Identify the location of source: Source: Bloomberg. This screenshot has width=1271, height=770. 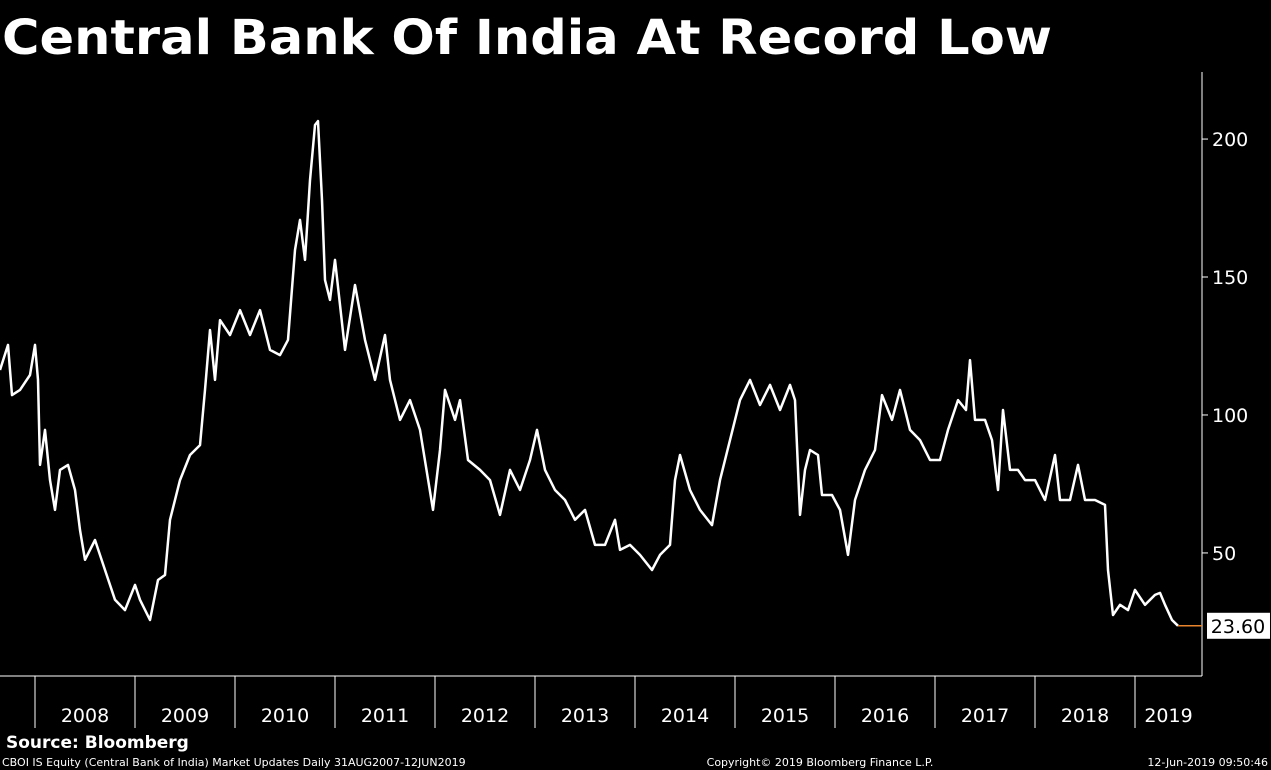
(97, 743).